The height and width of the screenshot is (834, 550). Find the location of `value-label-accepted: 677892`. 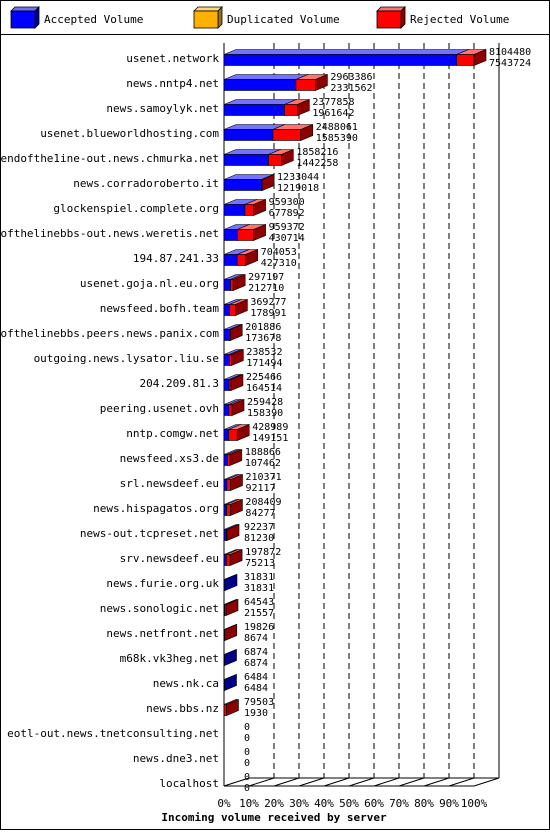

value-label-accepted: 677892 is located at coordinates (287, 213).